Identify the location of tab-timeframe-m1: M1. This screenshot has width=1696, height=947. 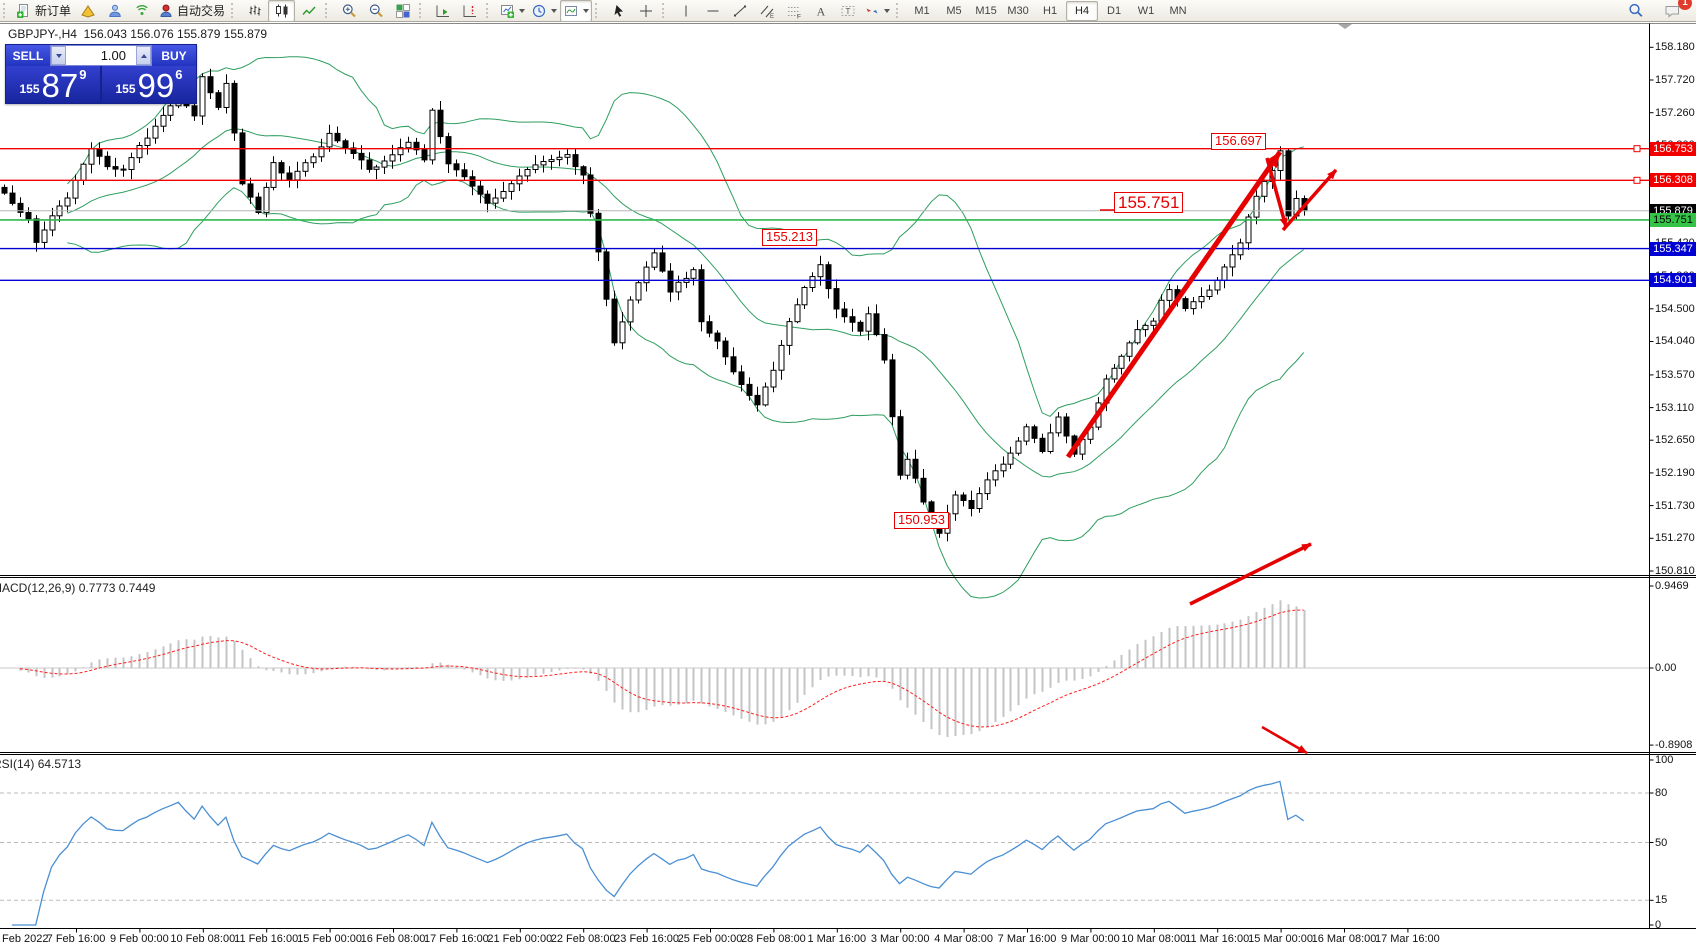
(922, 10).